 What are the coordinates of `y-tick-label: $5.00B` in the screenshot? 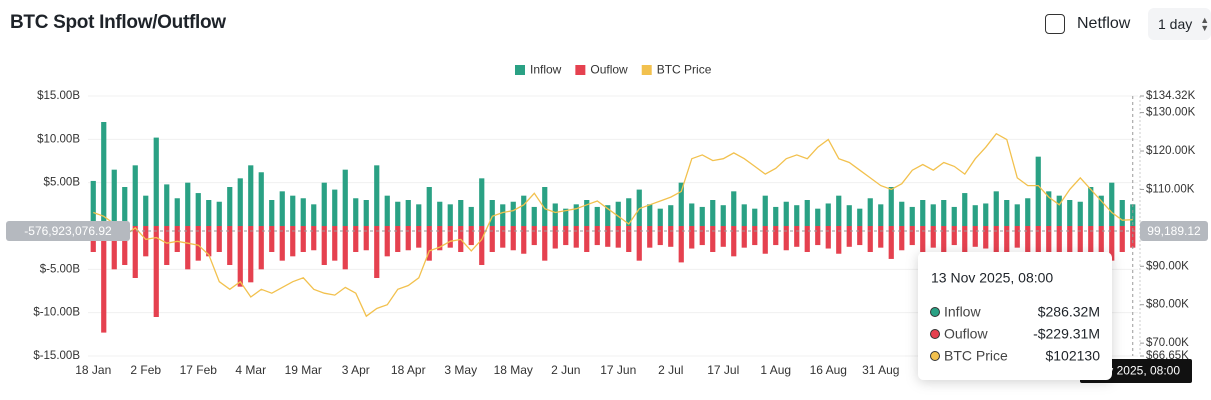 It's located at (62, 183).